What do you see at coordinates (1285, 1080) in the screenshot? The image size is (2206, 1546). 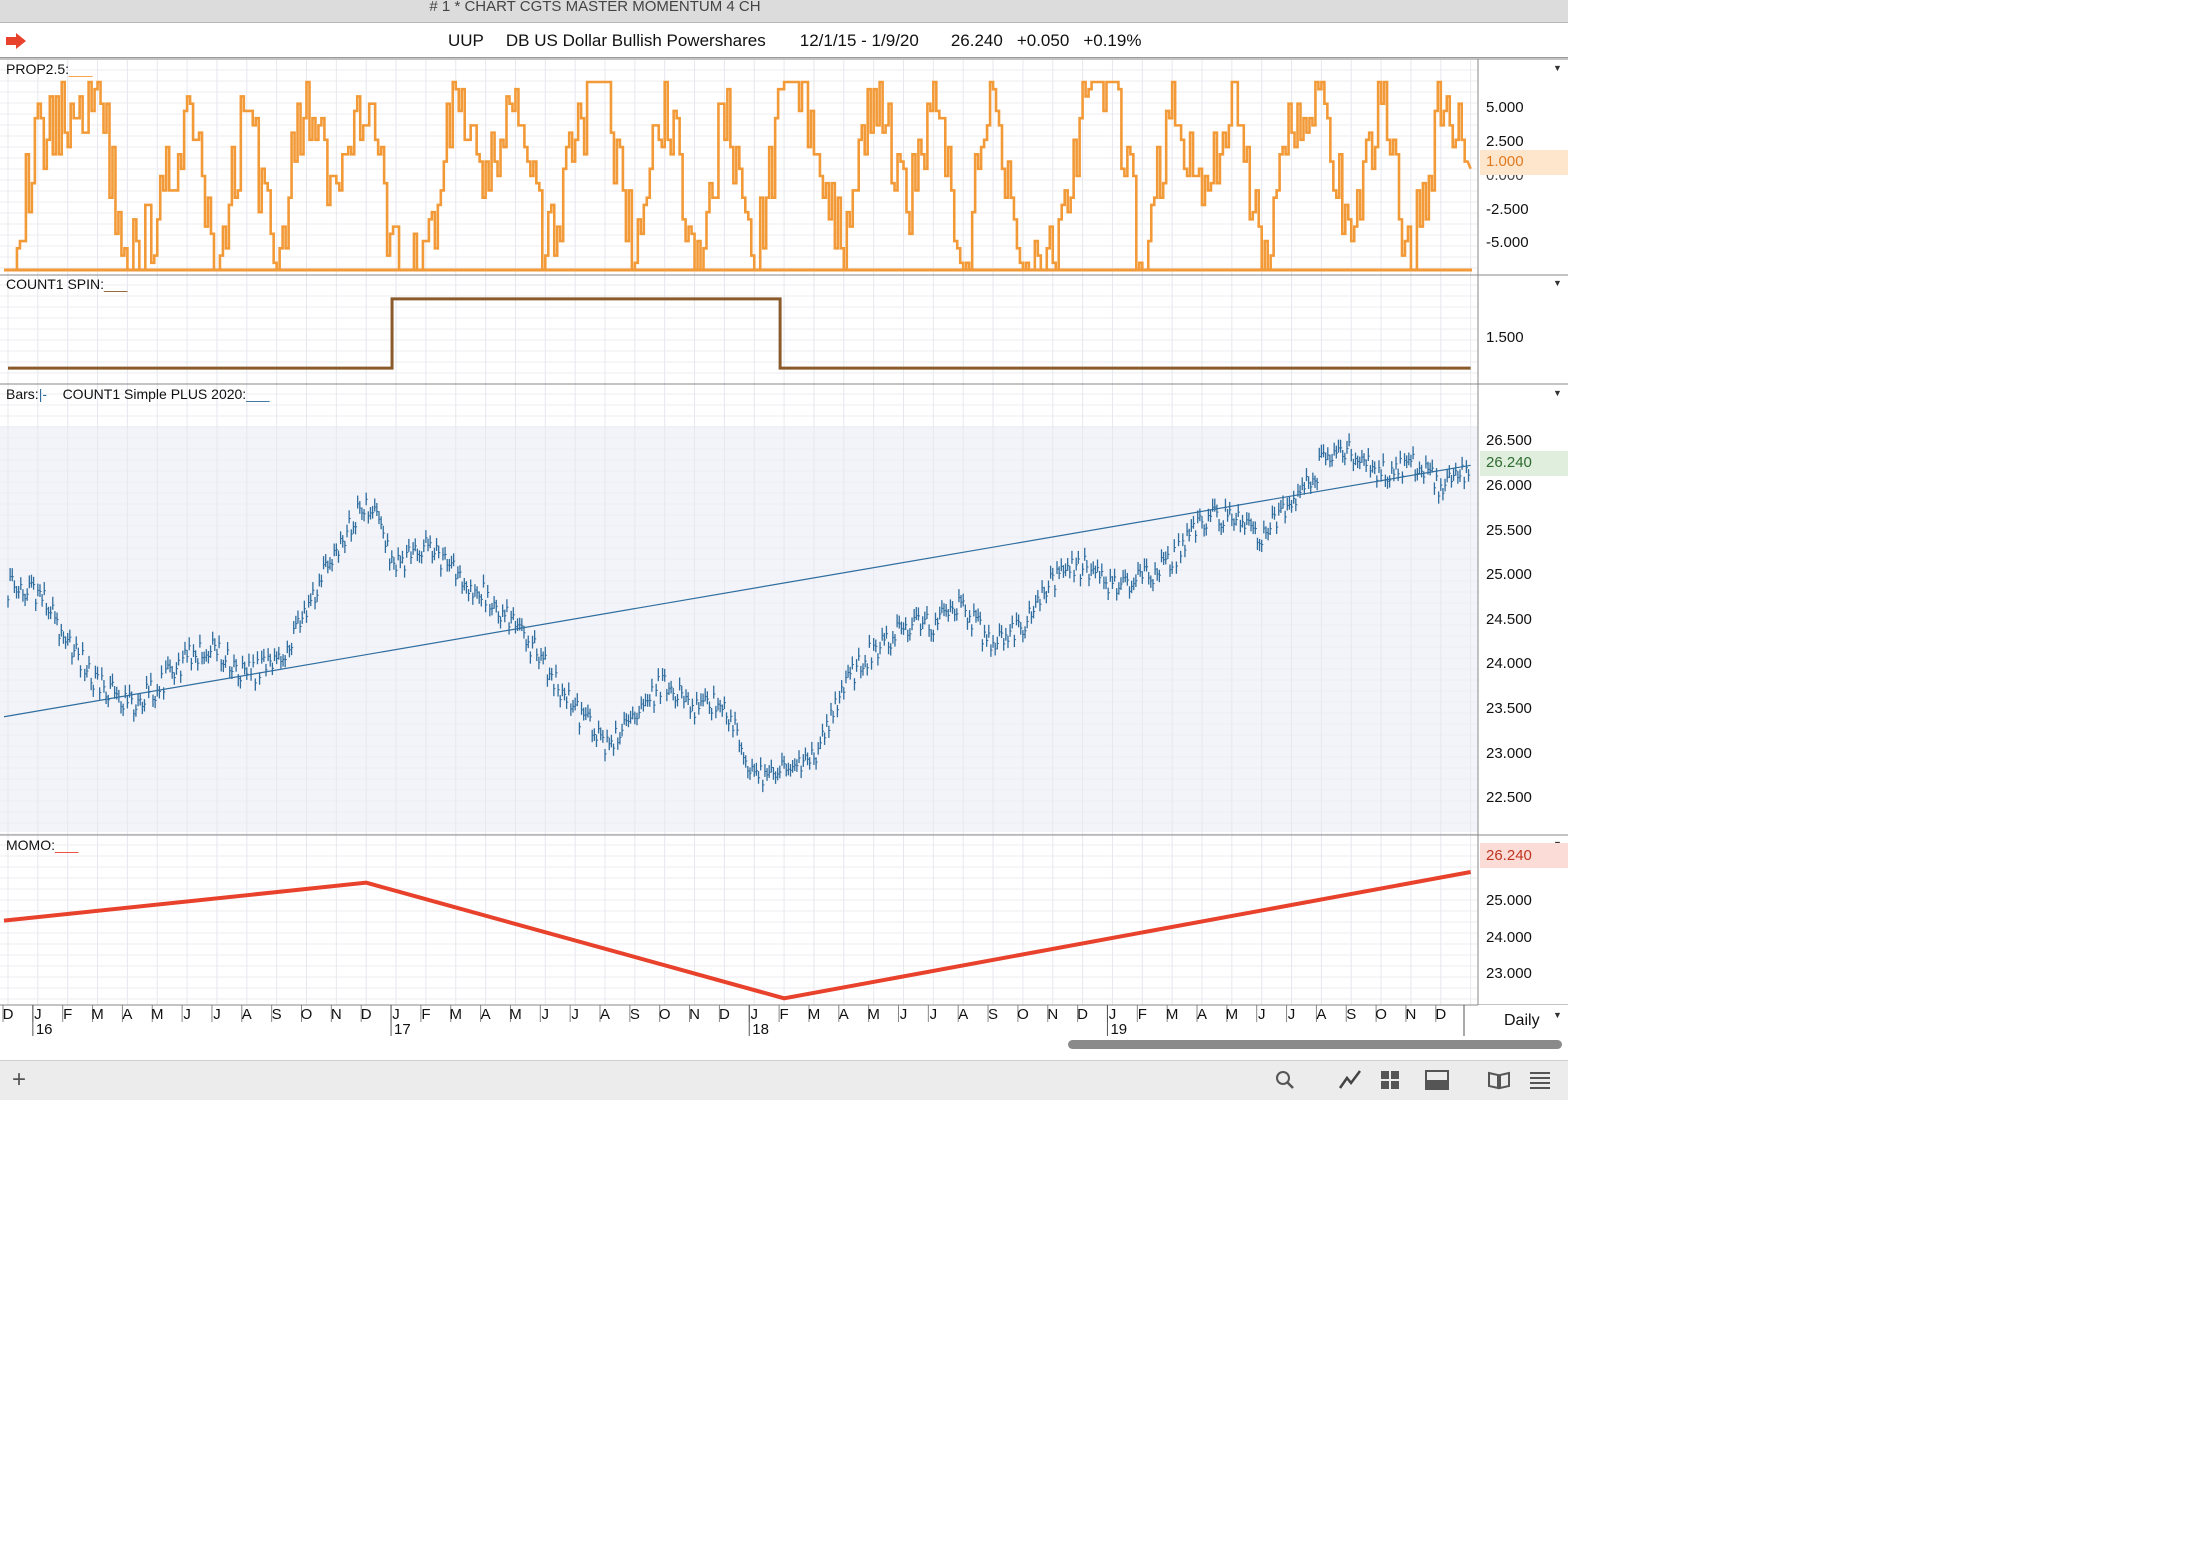 I see `search-icon` at bounding box center [1285, 1080].